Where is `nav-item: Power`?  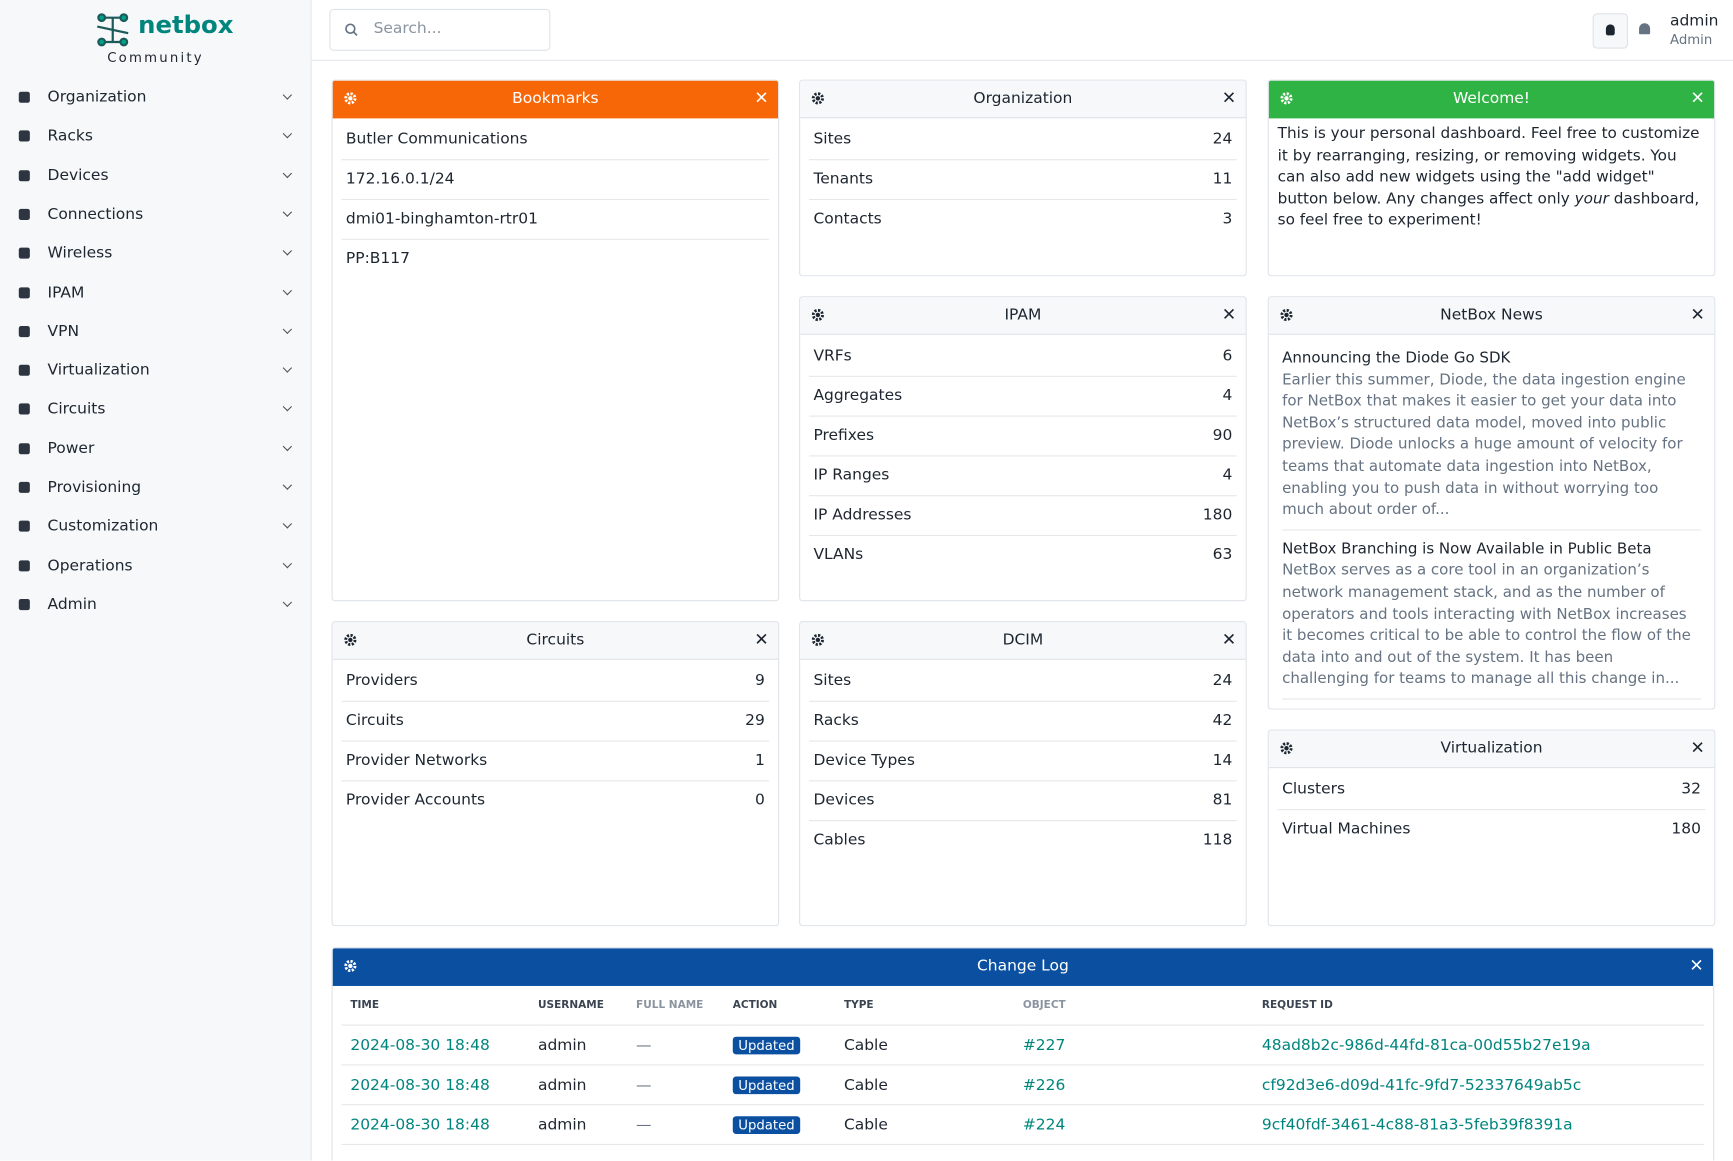 nav-item: Power is located at coordinates (155, 449).